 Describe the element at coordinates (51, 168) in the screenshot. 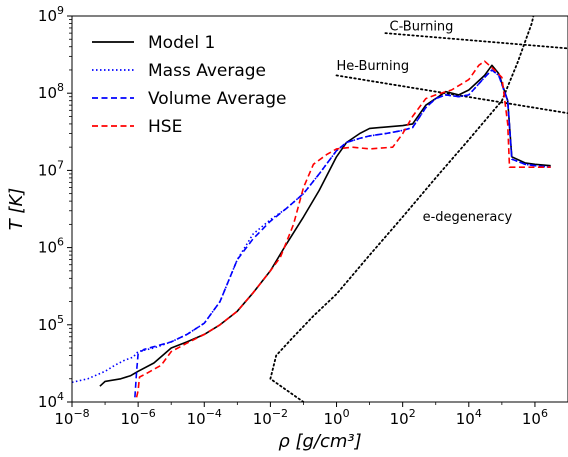

I see `y-tick-label: 10⁷` at that location.